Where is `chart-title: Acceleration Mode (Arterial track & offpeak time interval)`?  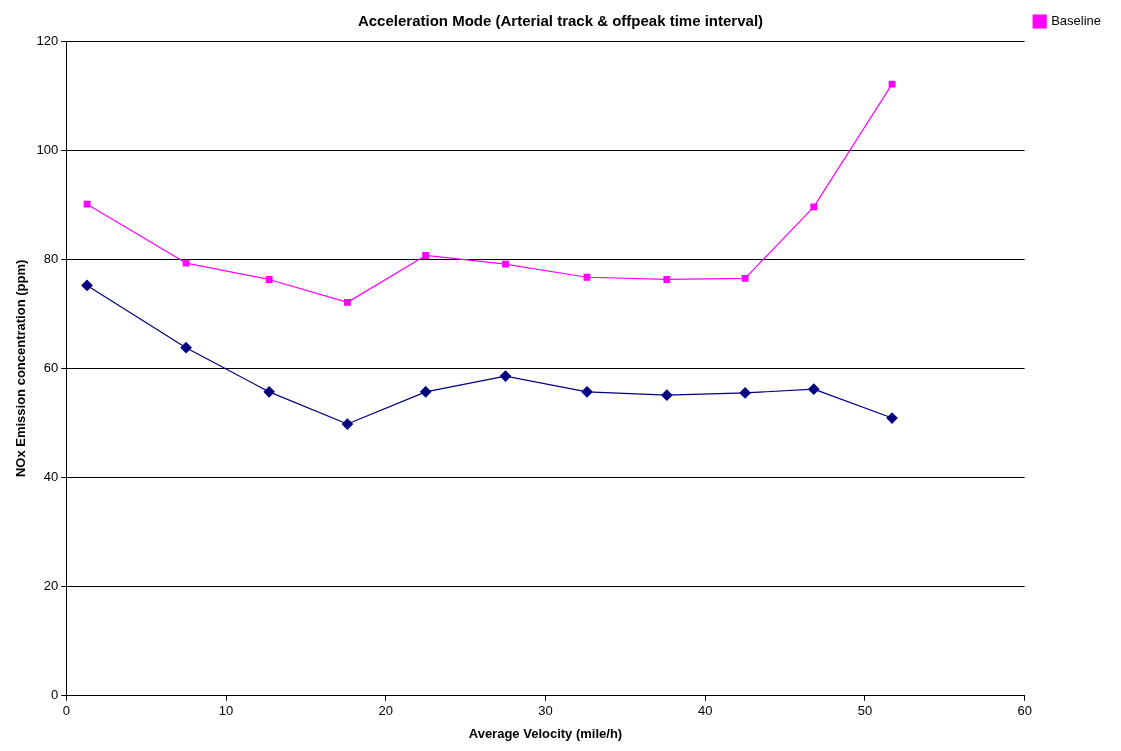 chart-title: Acceleration Mode (Arterial track & offpeak time interval) is located at coordinates (560, 21).